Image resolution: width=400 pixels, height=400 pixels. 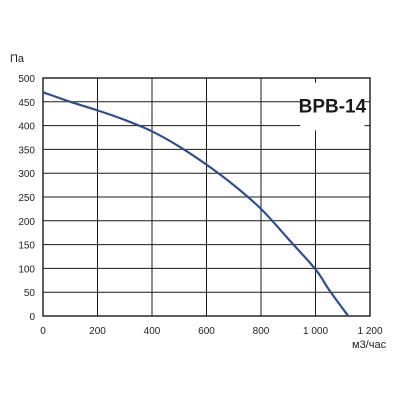 What do you see at coordinates (26, 103) in the screenshot?
I see `y-tick-label: 450` at bounding box center [26, 103].